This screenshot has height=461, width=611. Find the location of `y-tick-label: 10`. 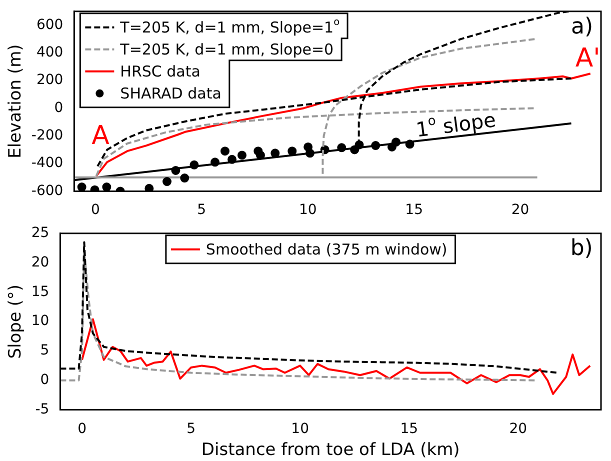

y-tick-label: 10 is located at coordinates (40, 321).